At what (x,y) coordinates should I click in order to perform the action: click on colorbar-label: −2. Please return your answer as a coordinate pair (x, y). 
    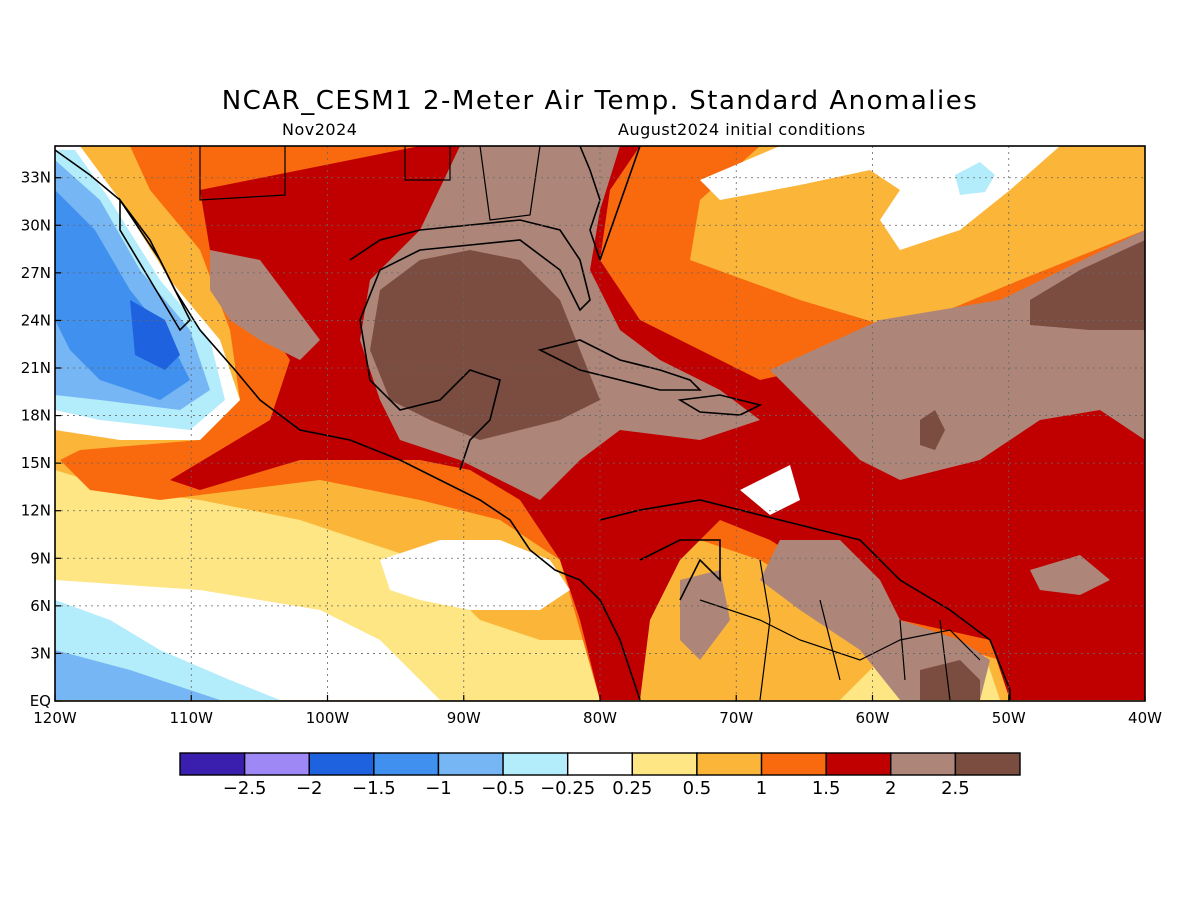
    Looking at the image, I should click on (309, 788).